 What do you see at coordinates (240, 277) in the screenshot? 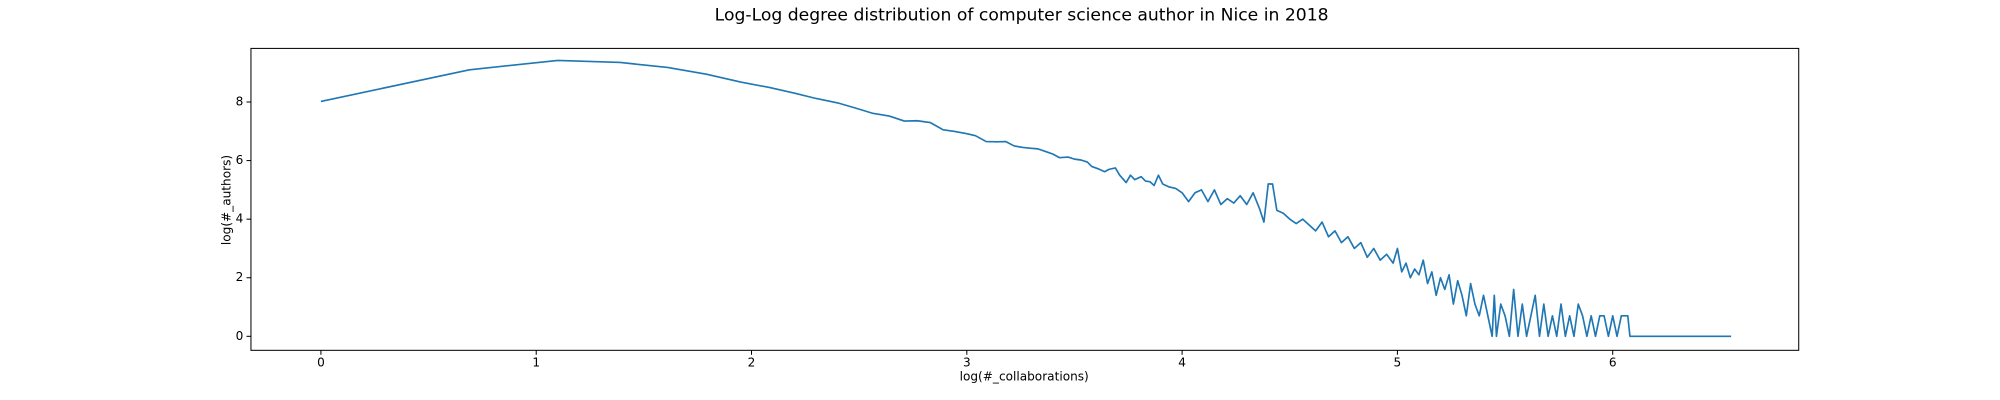
I see `y-tick-label: 2` at bounding box center [240, 277].